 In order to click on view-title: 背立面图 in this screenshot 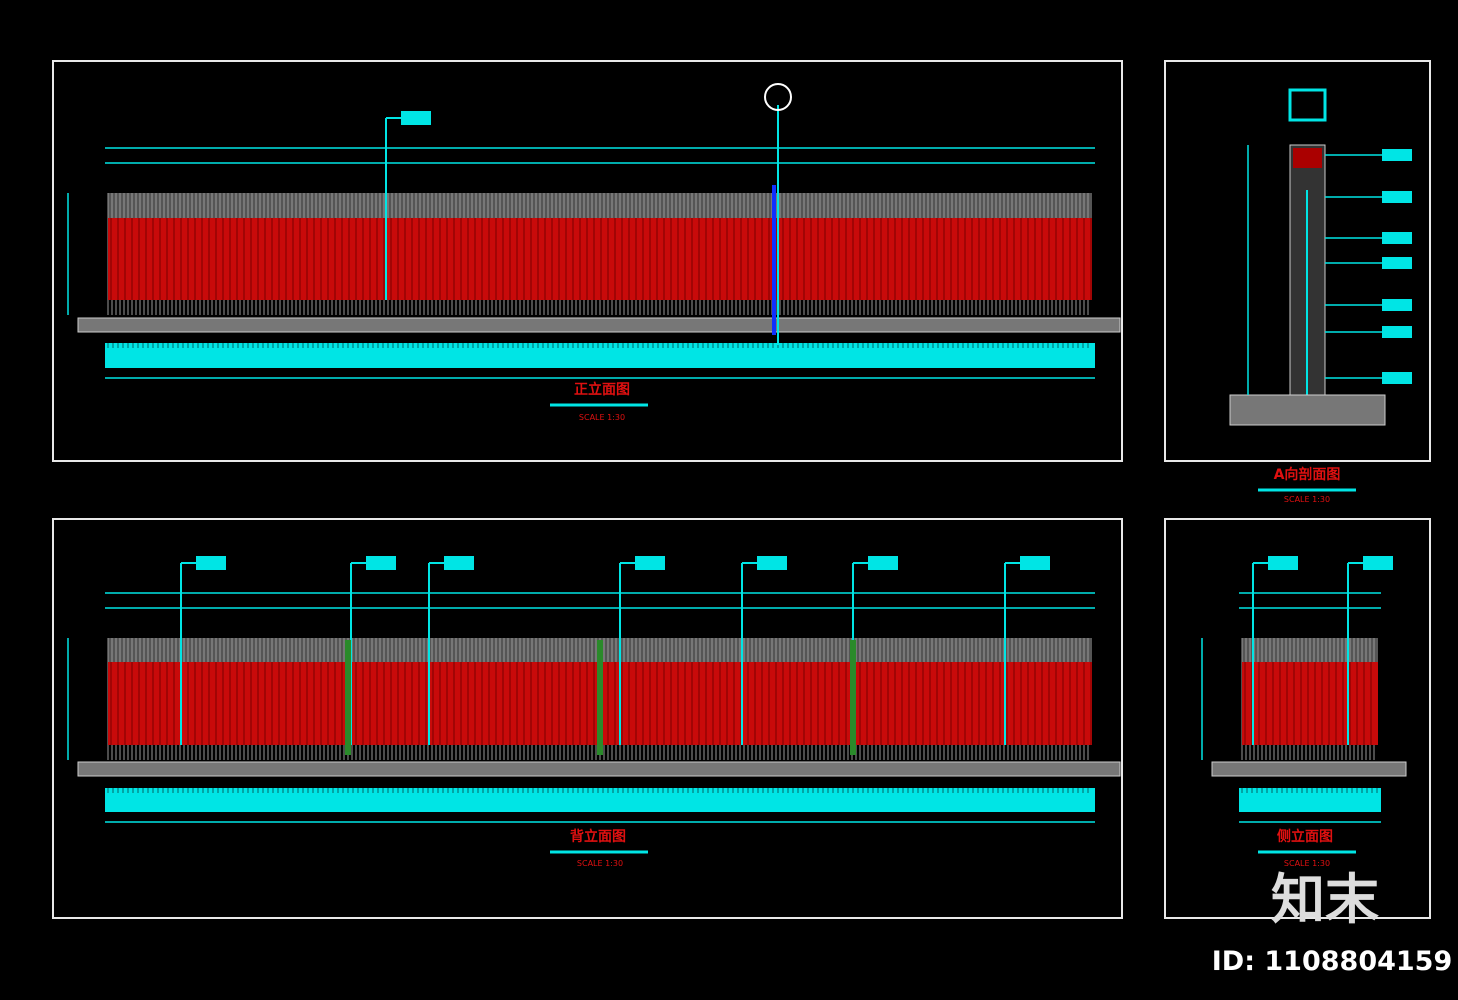, I will do `click(598, 836)`.